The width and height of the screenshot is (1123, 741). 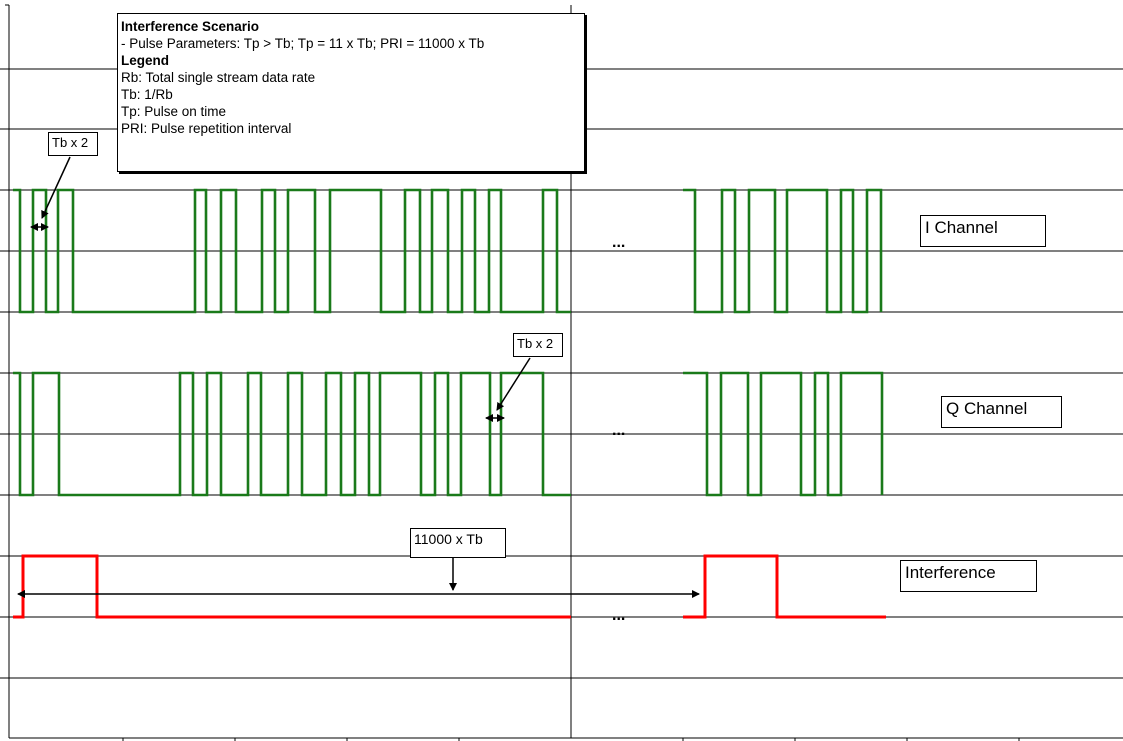 I want to click on interference-wave, so click(x=449, y=586).